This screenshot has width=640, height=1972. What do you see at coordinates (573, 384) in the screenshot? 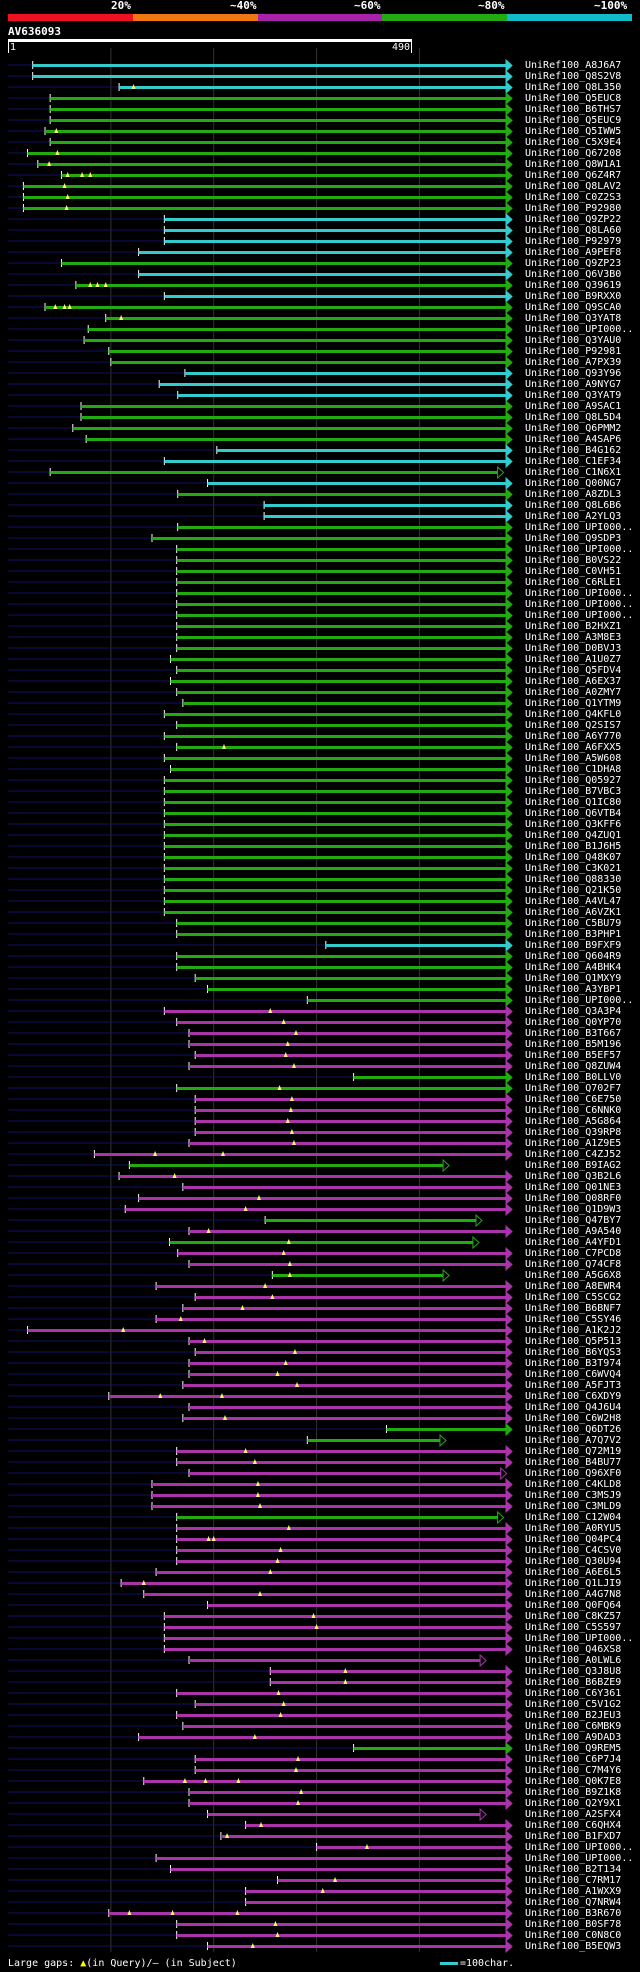
I see `hit-label: UniRef100_A9NYG7` at bounding box center [573, 384].